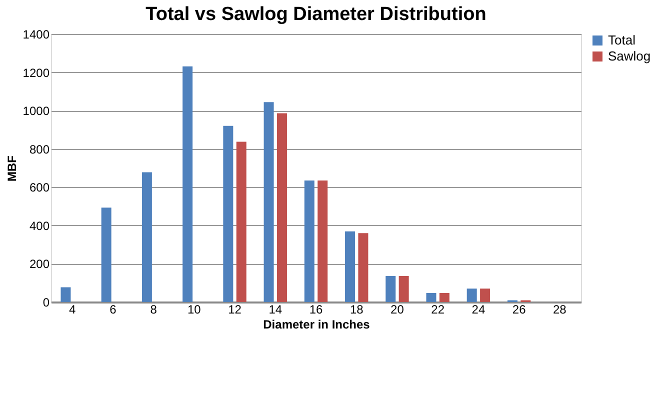 The width and height of the screenshot is (663, 416). Describe the element at coordinates (39, 149) in the screenshot. I see `y-tick-label: 800` at that location.